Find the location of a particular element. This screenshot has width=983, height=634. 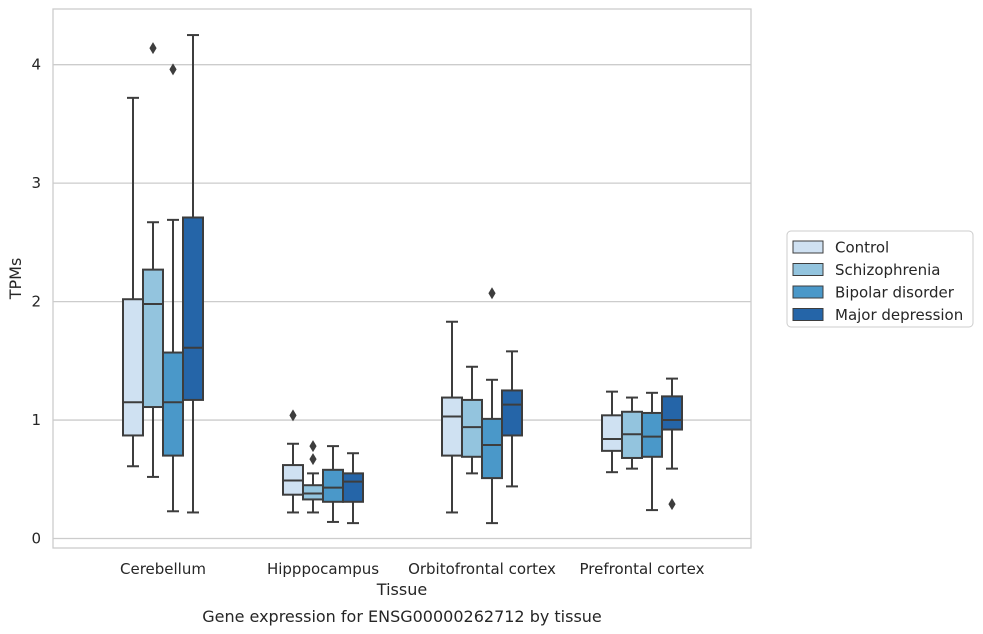

y-axis-ticks: 0 1 2 3 4 is located at coordinates (36, 302).